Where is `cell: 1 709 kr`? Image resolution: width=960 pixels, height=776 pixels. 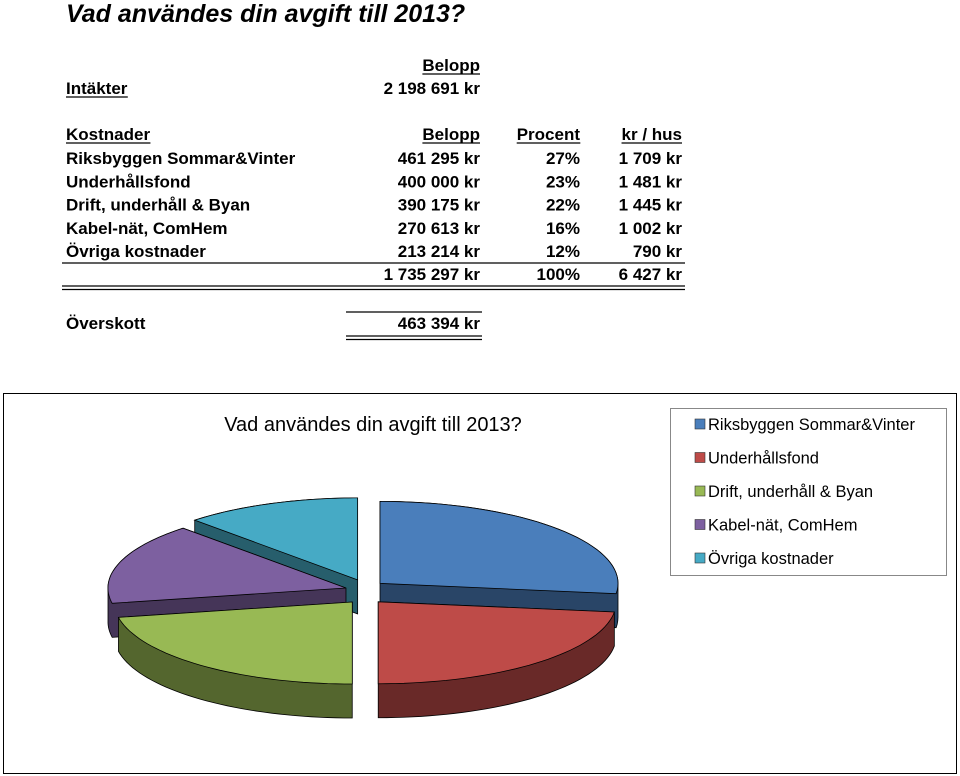
cell: 1 709 kr is located at coordinates (651, 158).